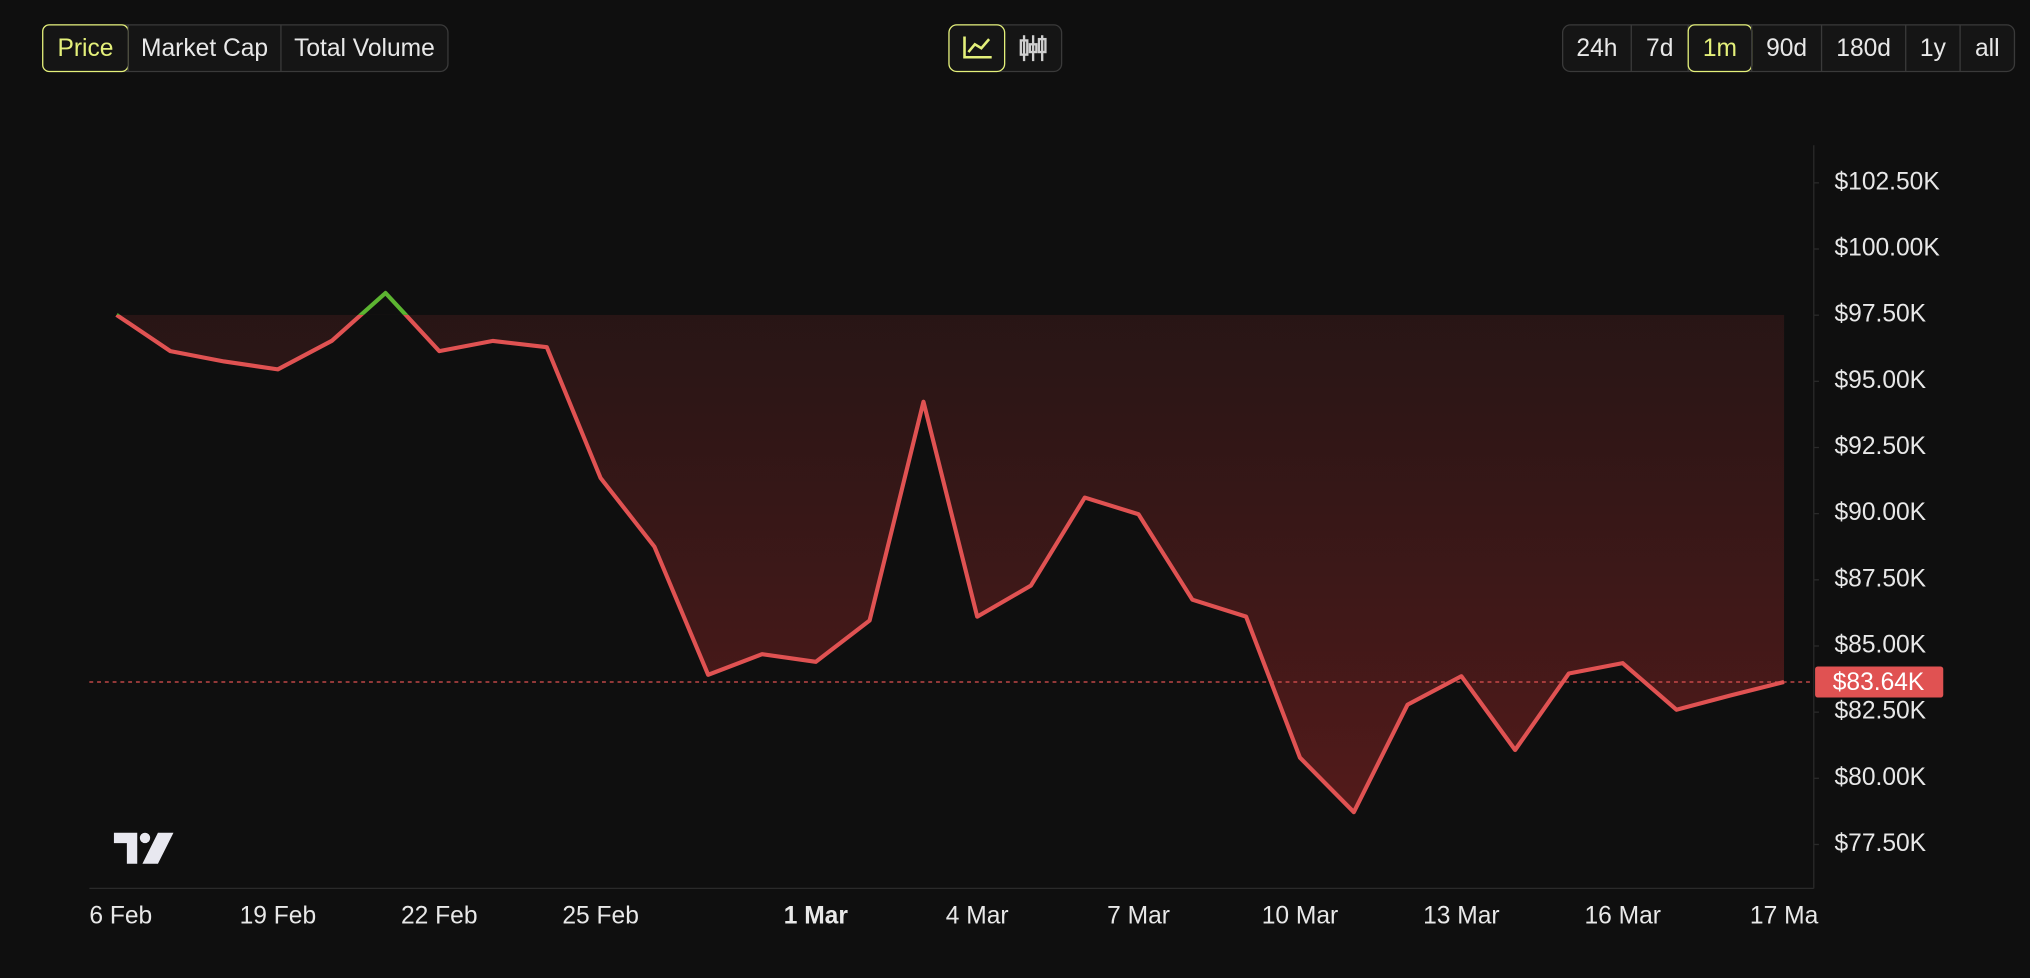  What do you see at coordinates (1881, 512) in the screenshot?
I see `y-tick-label: $90.00K` at bounding box center [1881, 512].